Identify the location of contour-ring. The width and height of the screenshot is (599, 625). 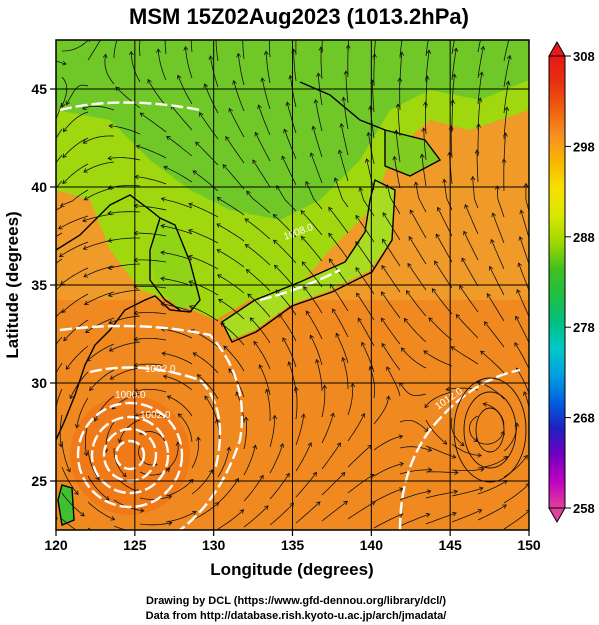
(130, 455).